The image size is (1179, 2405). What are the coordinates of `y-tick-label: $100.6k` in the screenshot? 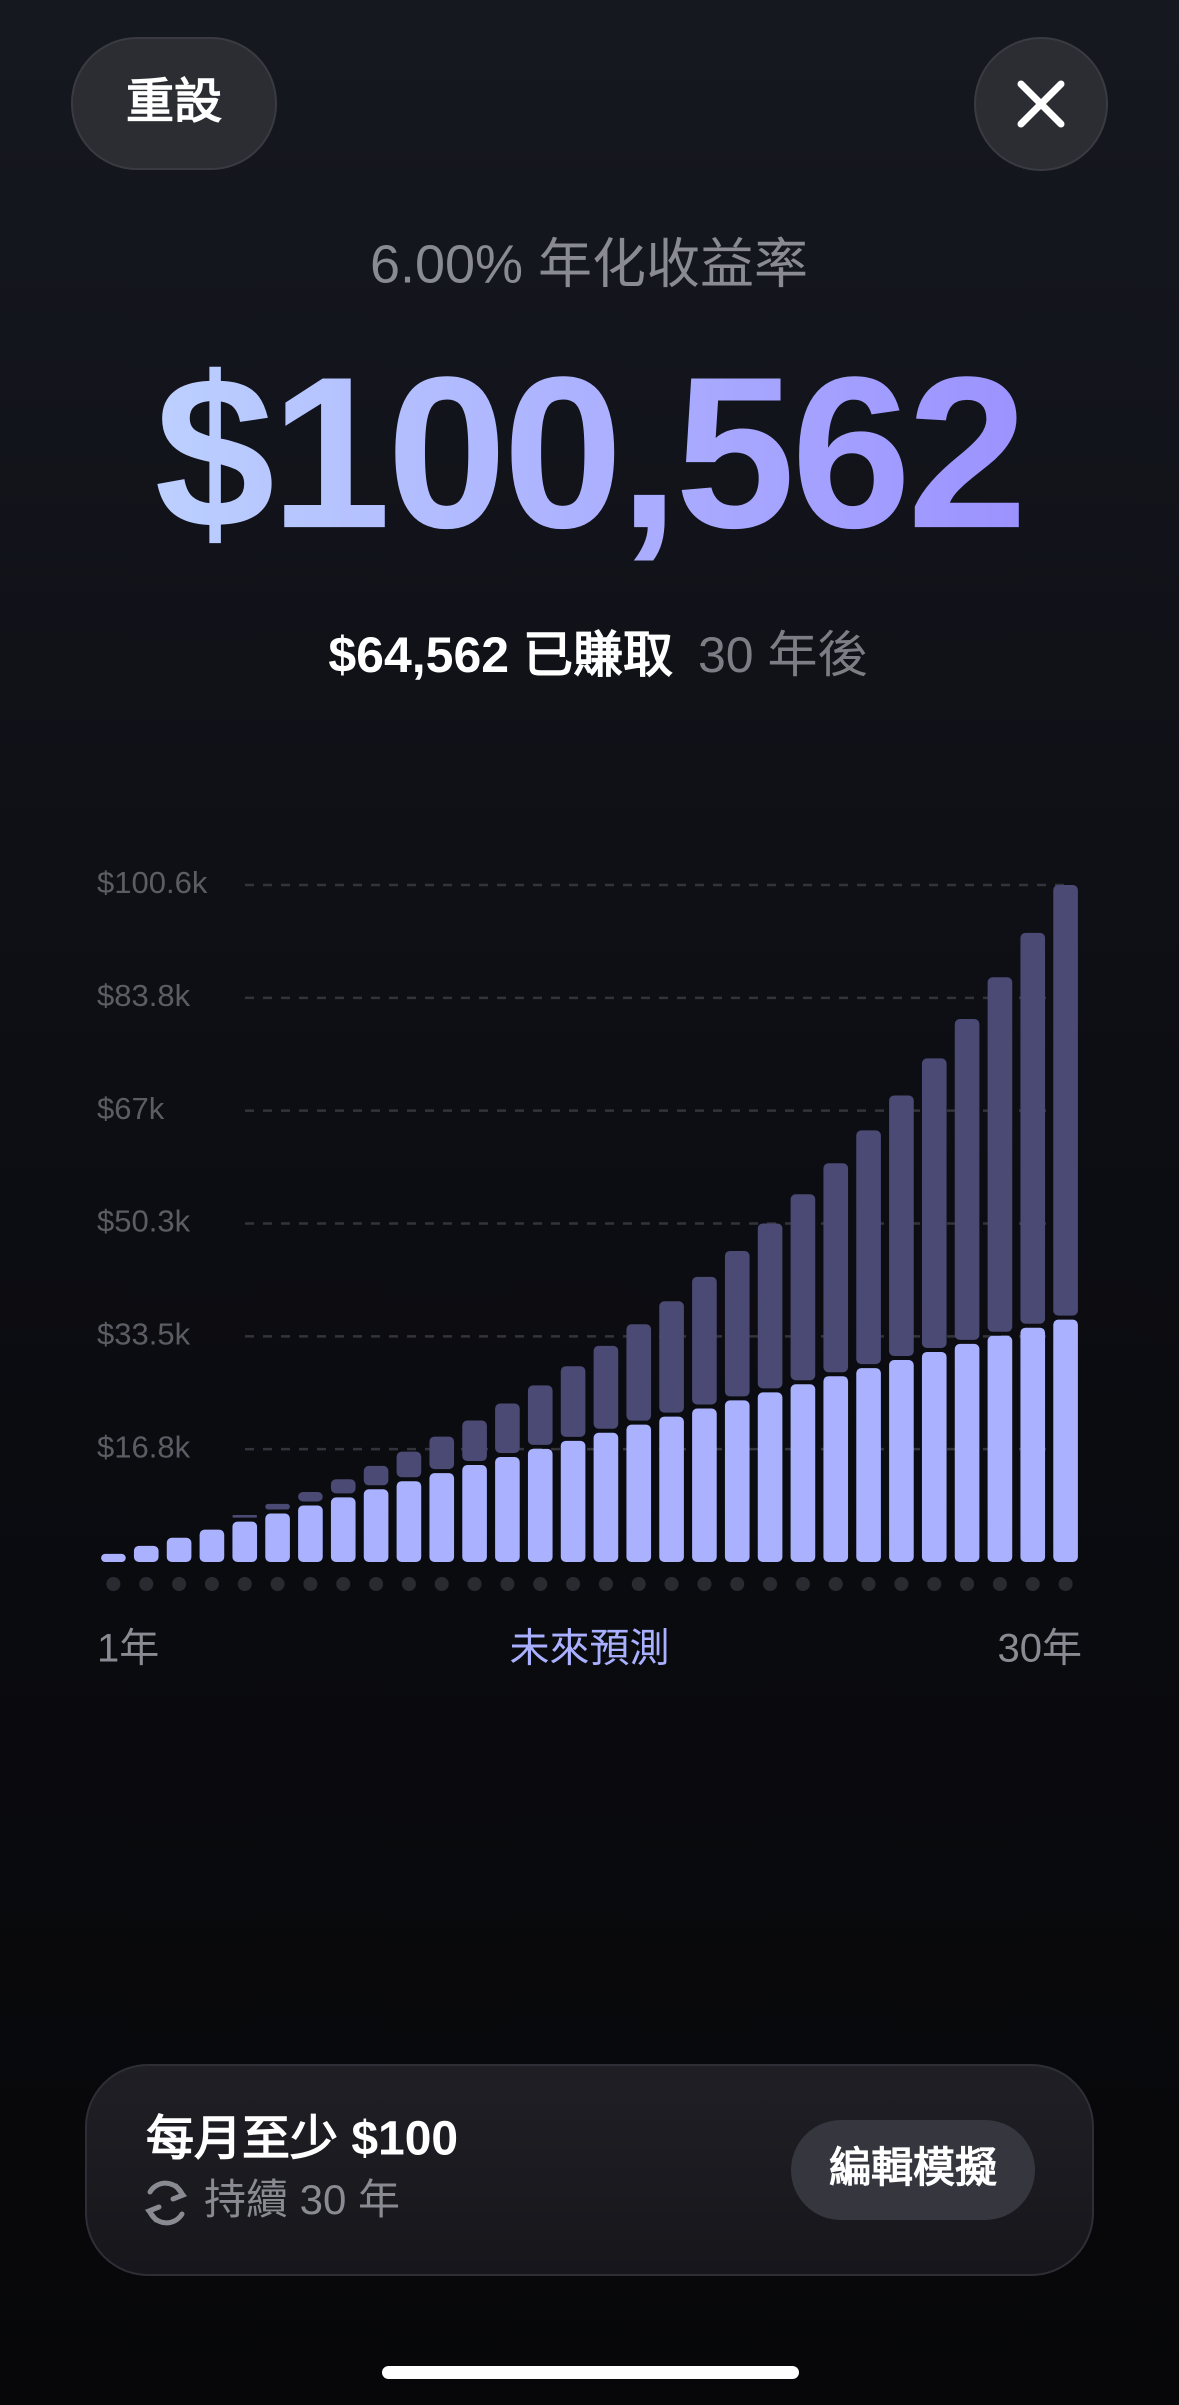 It's located at (152, 882).